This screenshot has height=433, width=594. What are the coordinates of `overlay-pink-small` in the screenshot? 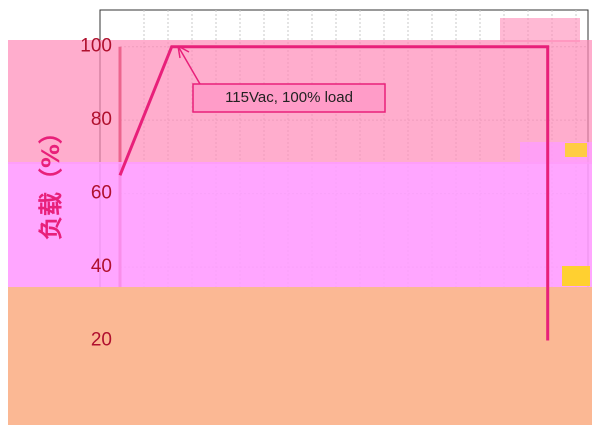 It's located at (540, 30).